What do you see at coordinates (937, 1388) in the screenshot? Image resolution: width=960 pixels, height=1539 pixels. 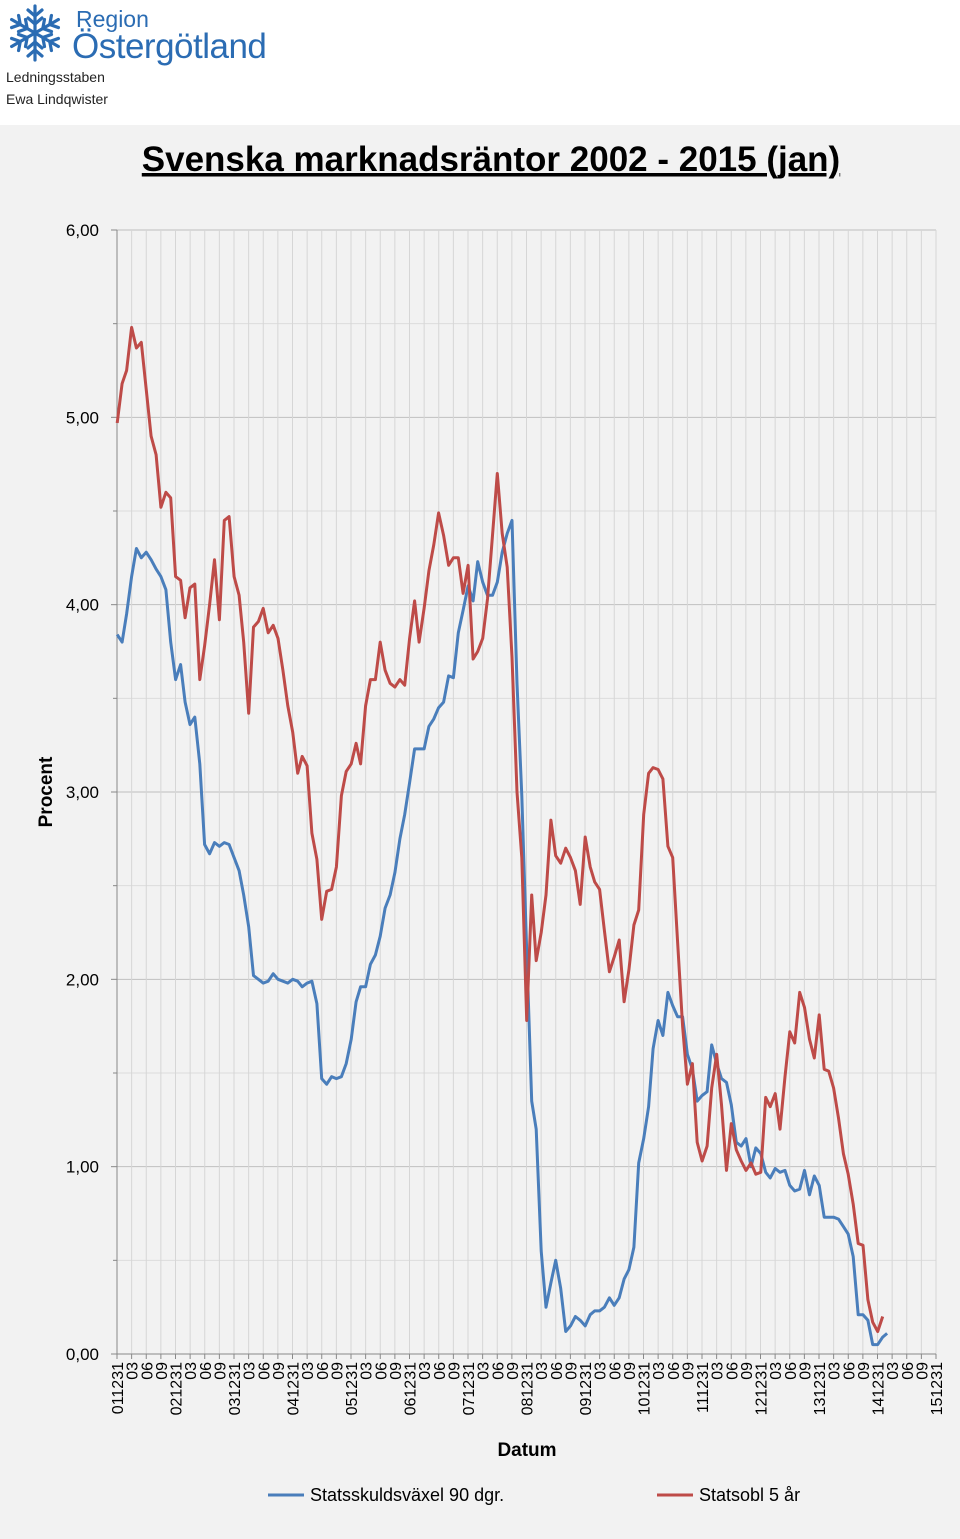 I see `x-tick-label: 151231` at bounding box center [937, 1388].